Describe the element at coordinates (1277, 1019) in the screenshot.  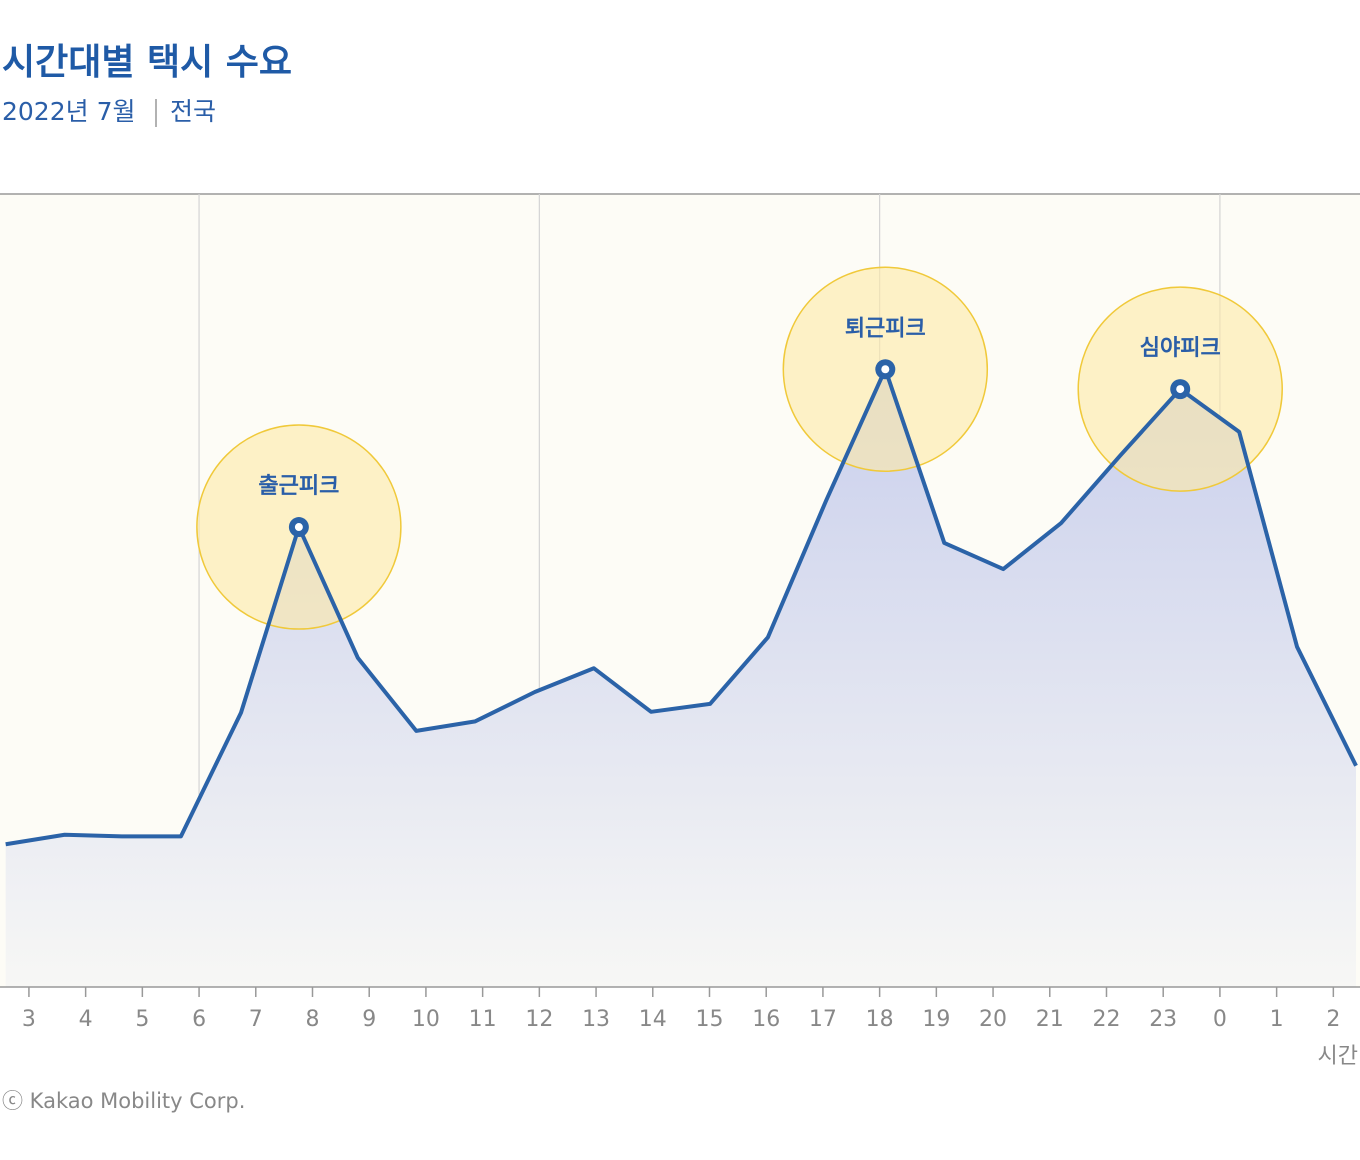
I see `x-tick-label: 1` at that location.